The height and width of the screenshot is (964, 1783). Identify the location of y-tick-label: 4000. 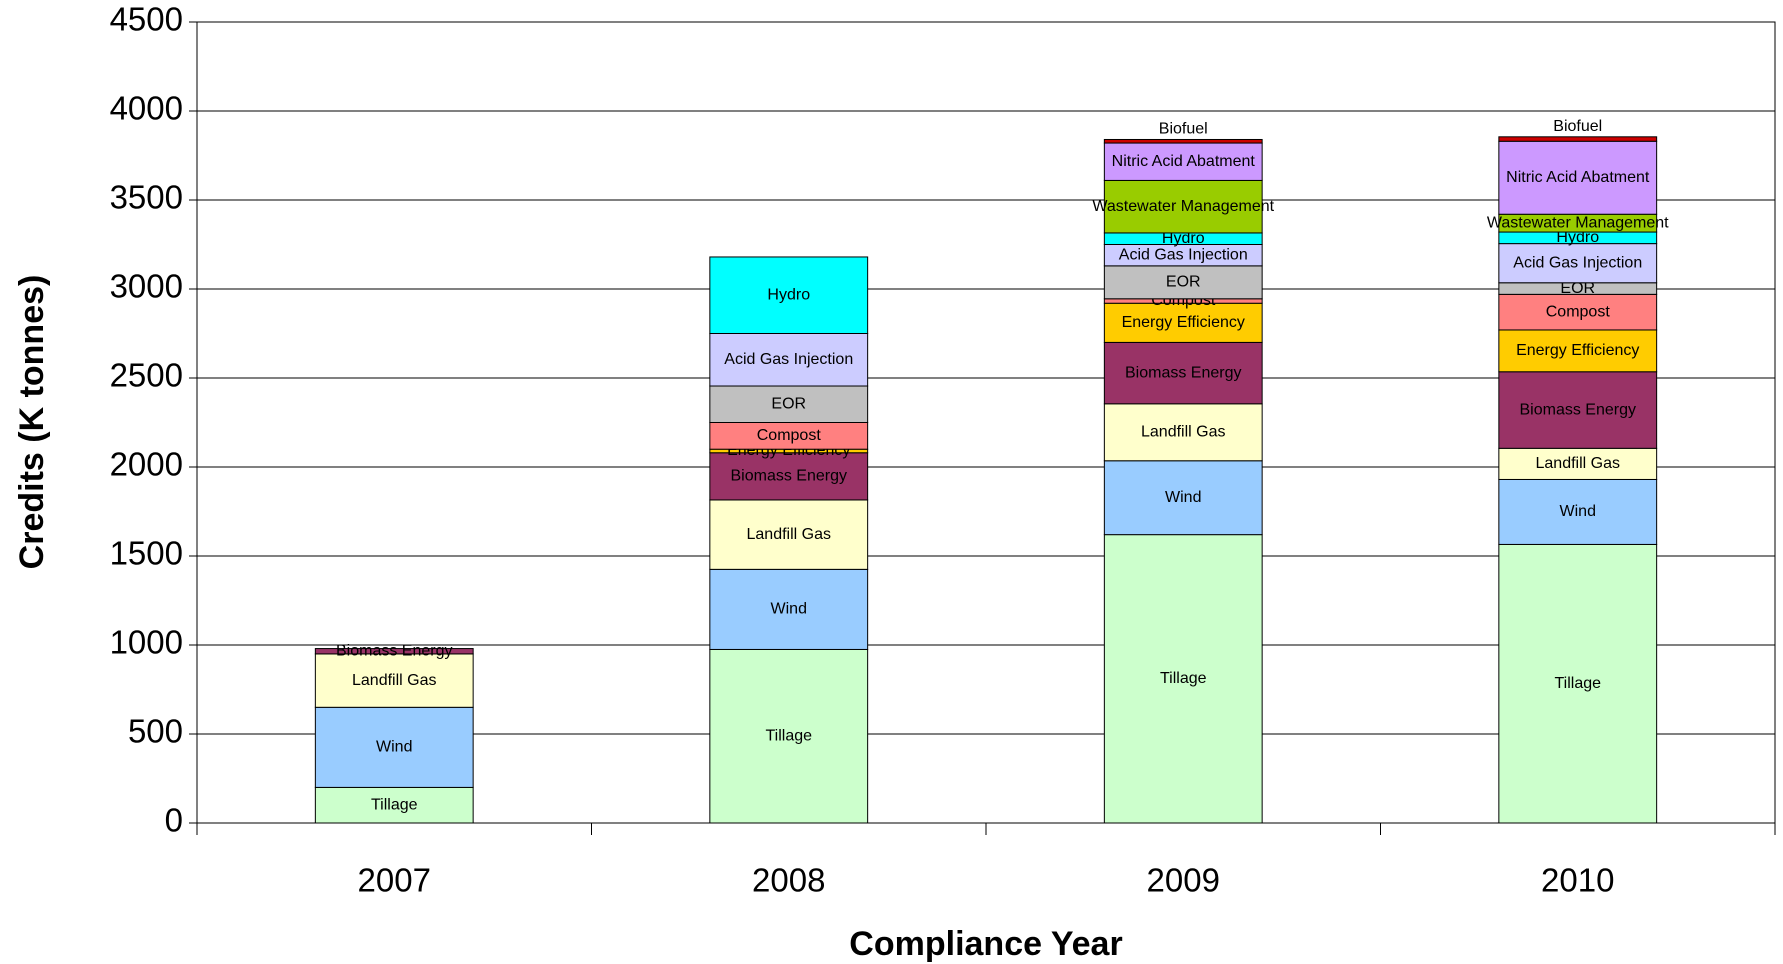
(146, 108).